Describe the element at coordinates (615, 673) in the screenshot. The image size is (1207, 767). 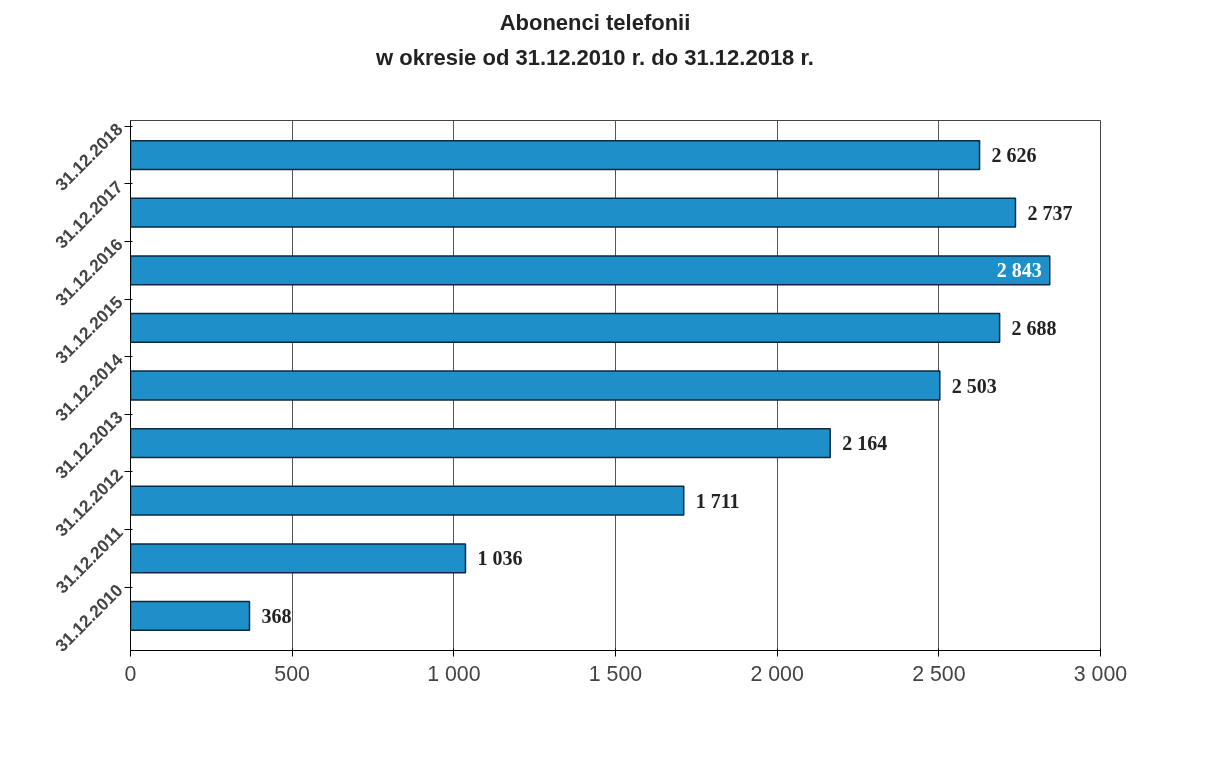
I see `x-tick-label: 1 500` at that location.